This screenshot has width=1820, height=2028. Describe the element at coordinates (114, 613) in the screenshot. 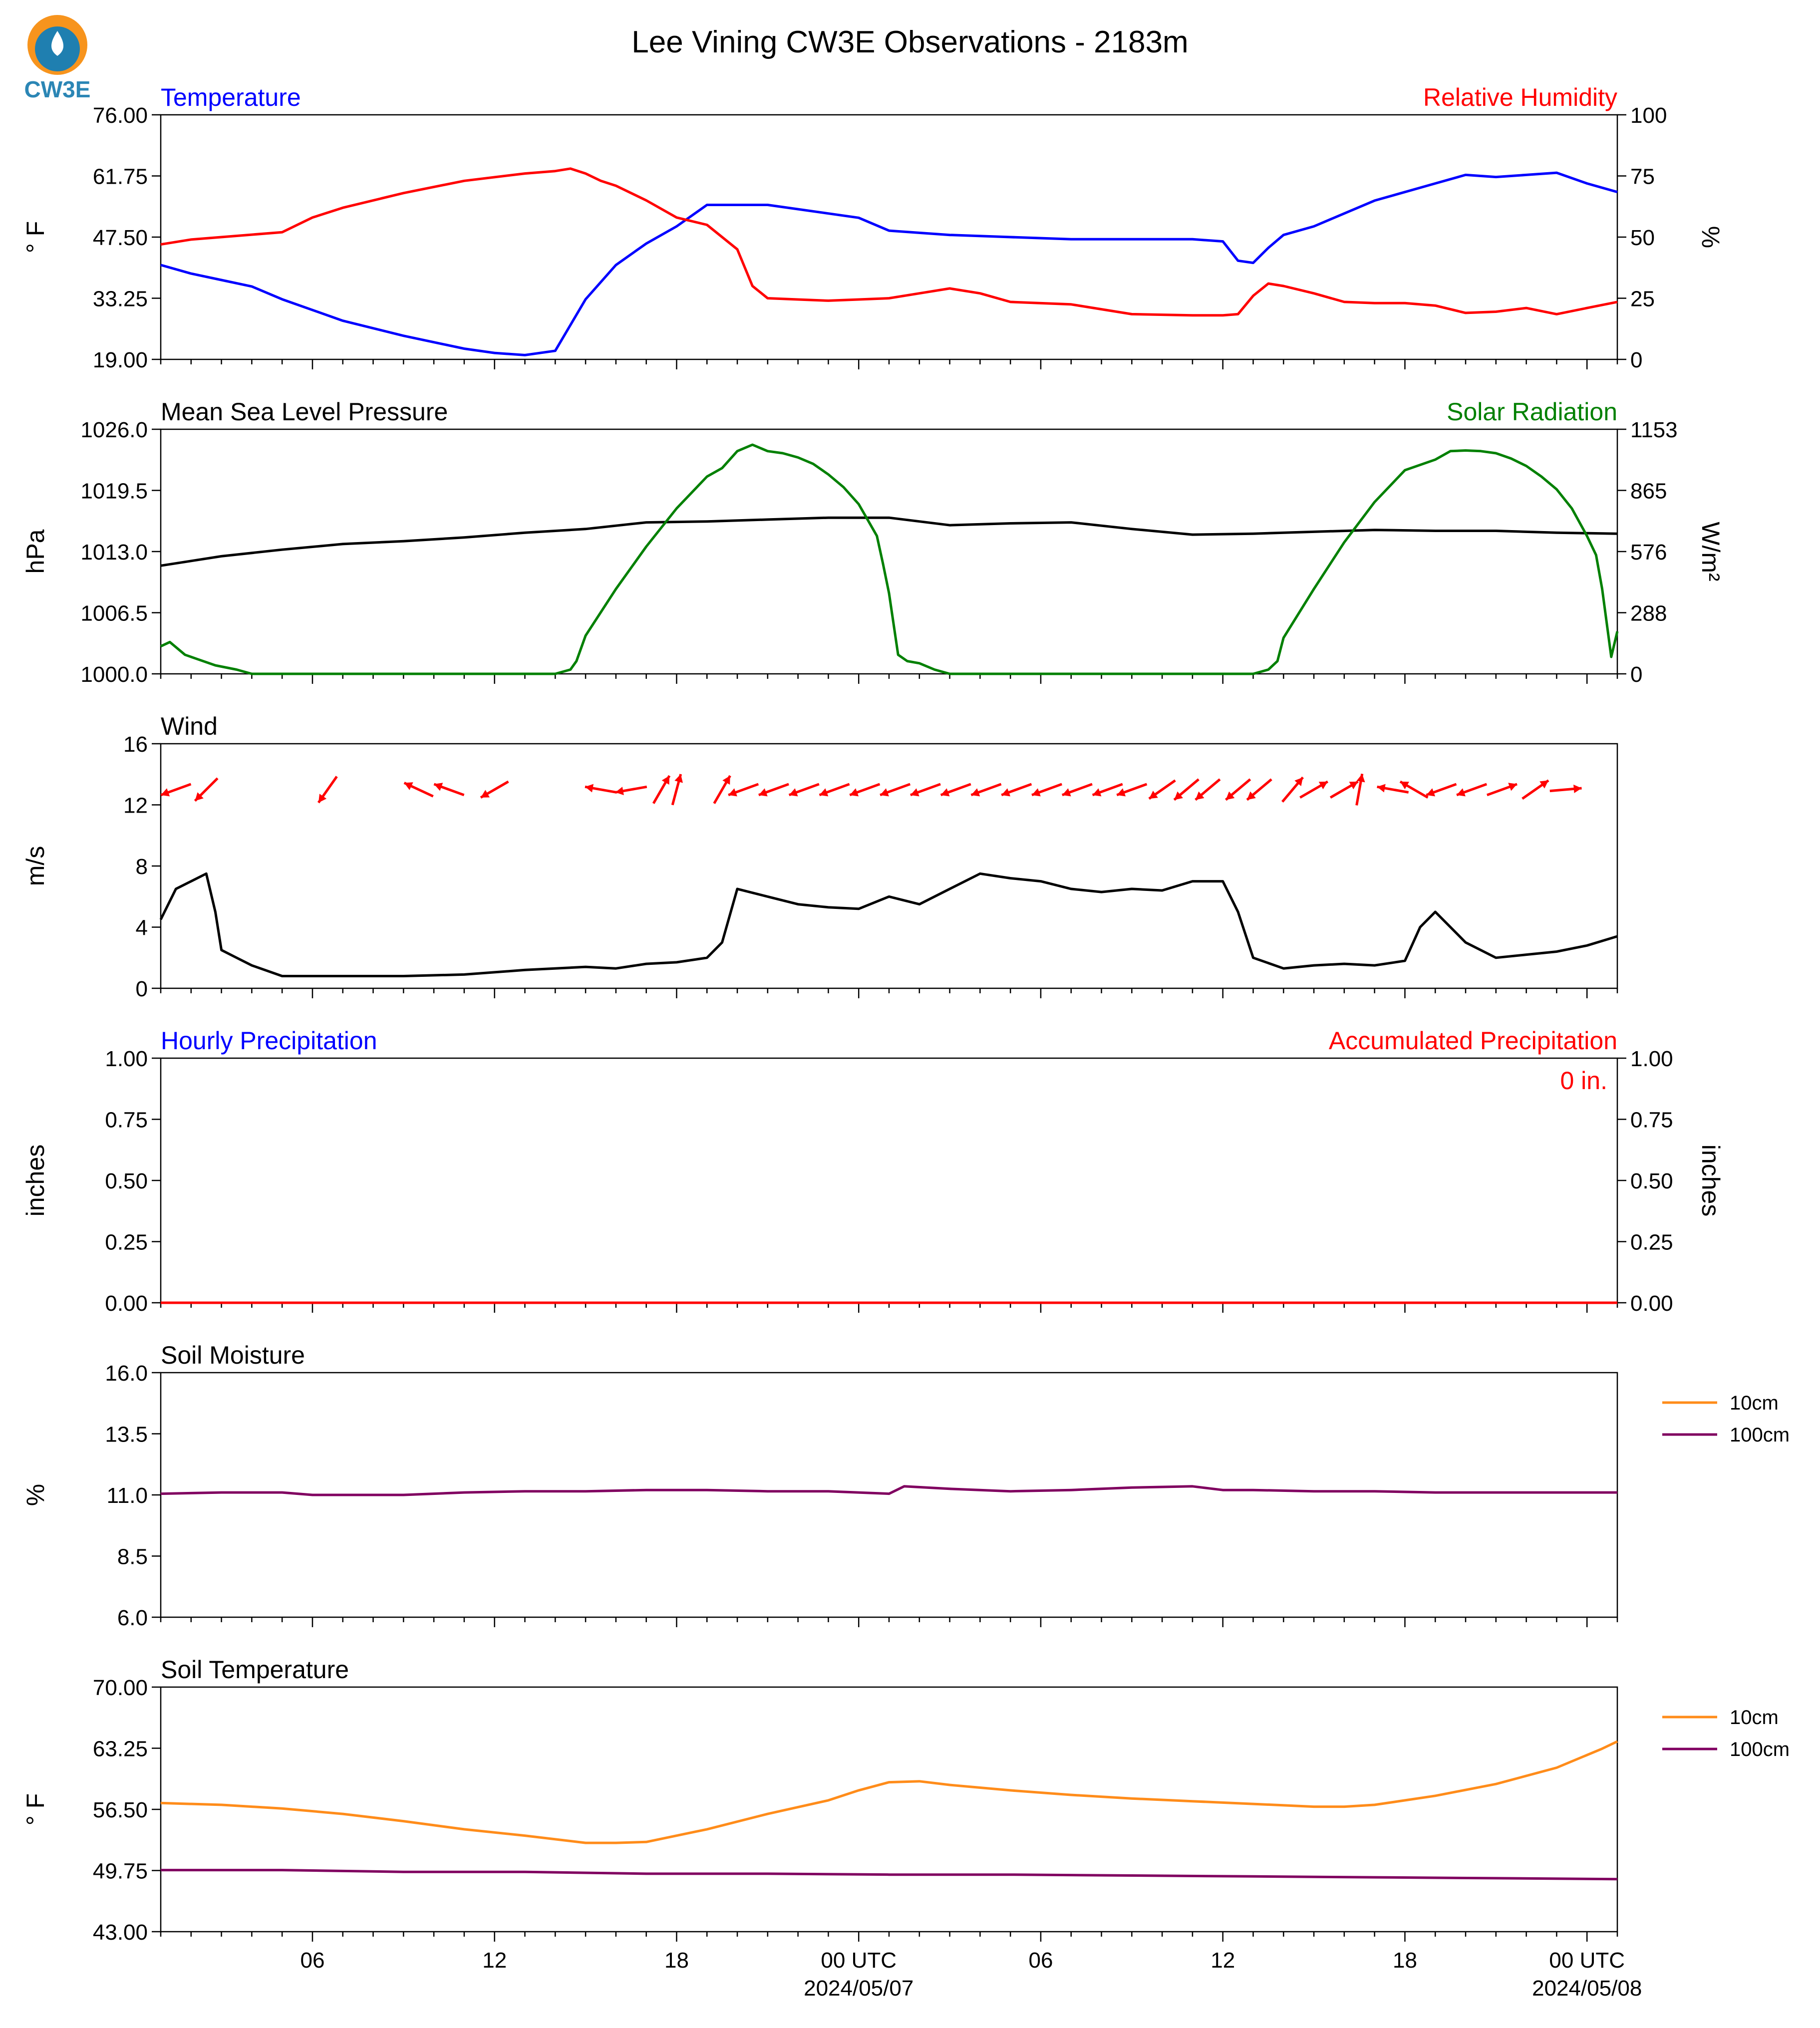

I see `y-tick-label: 1006.5` at that location.